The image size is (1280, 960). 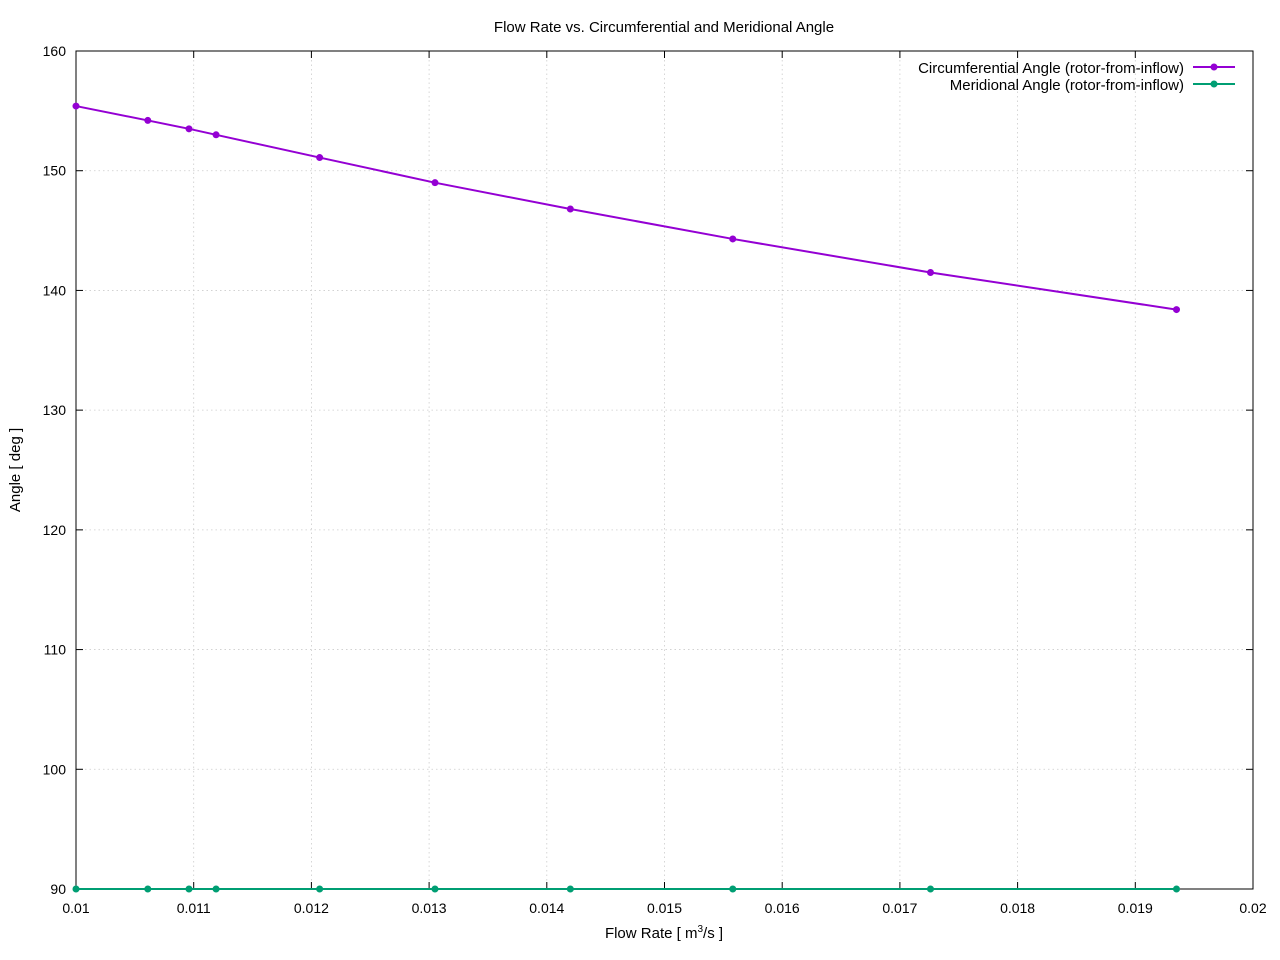 What do you see at coordinates (55, 530) in the screenshot?
I see `y-tick-label: 120` at bounding box center [55, 530].